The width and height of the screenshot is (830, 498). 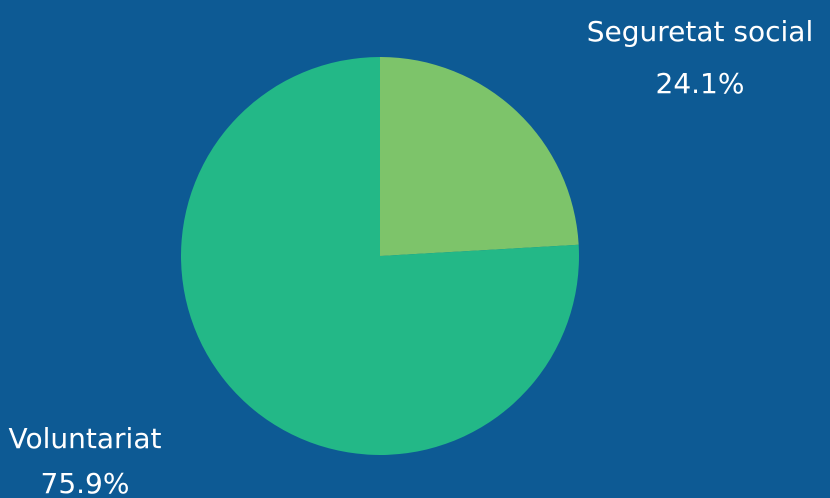 What do you see at coordinates (85, 482) in the screenshot?
I see `slice-value-label: 75.9%` at bounding box center [85, 482].